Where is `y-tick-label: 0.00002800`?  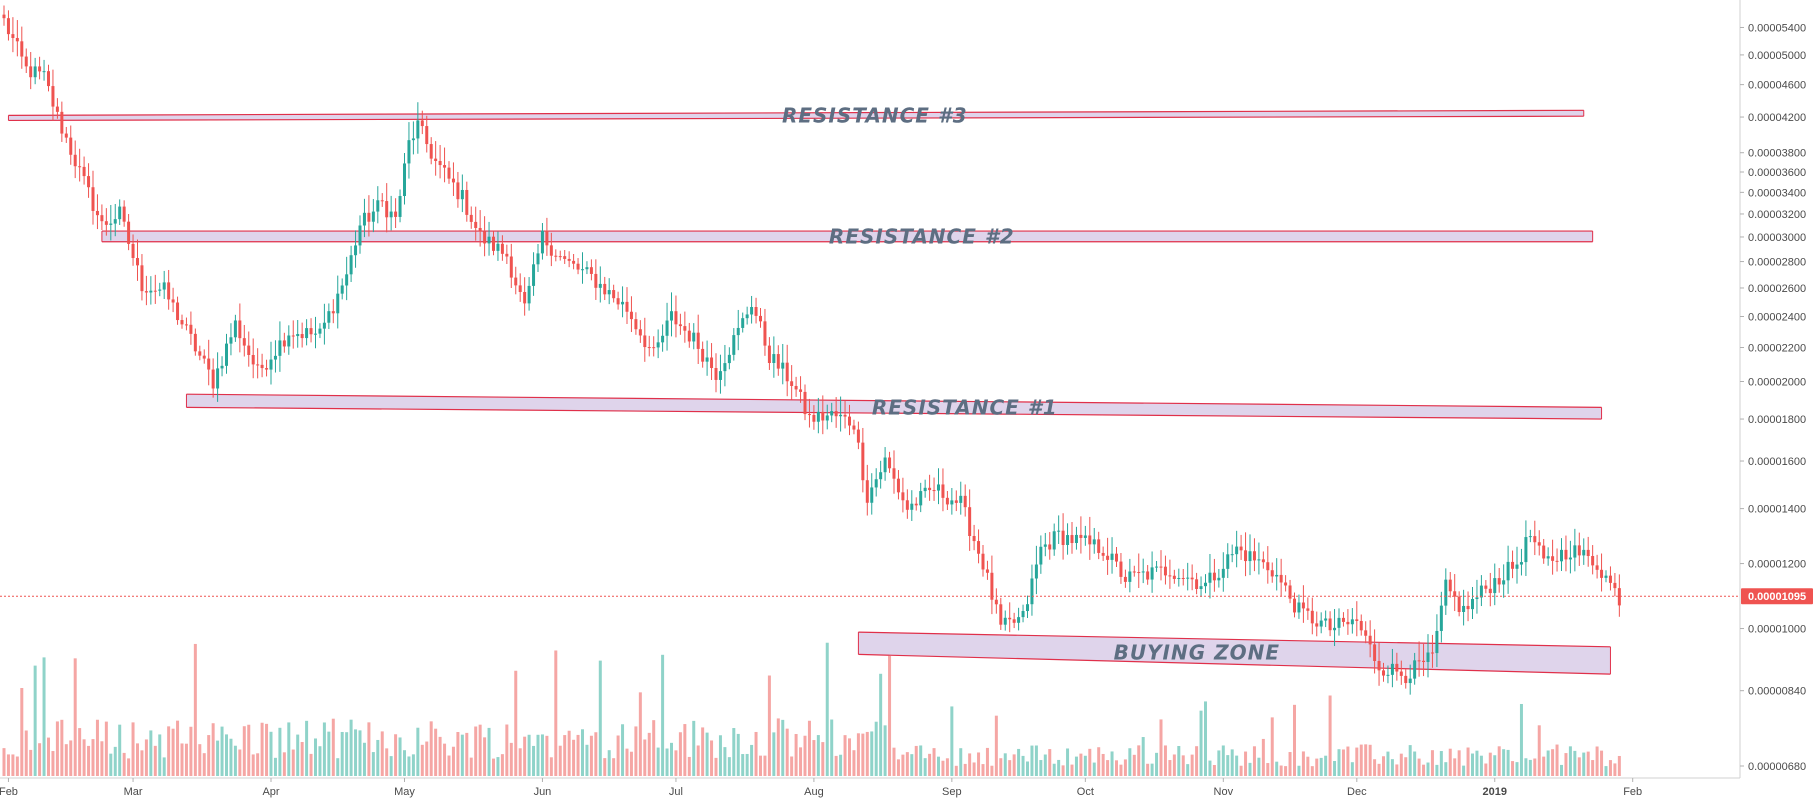 y-tick-label: 0.00002800 is located at coordinates (1777, 263).